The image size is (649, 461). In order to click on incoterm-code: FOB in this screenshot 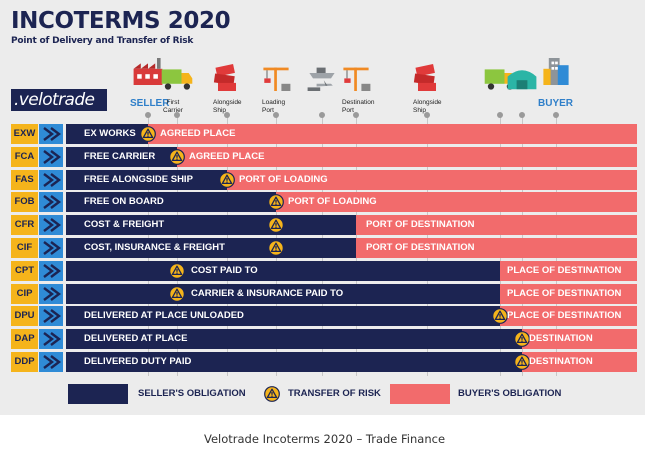, I will do `click(24, 202)`.